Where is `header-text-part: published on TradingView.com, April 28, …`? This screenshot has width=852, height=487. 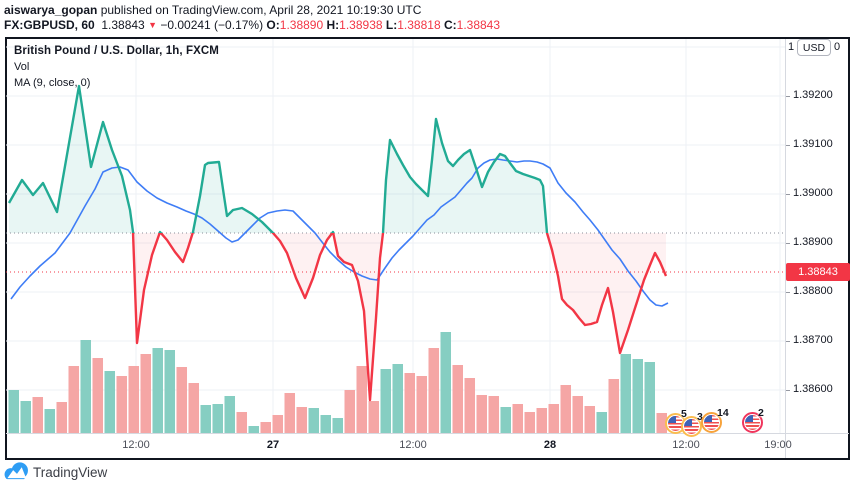
header-text-part: published on TradingView.com, April 28, … is located at coordinates (259, 10).